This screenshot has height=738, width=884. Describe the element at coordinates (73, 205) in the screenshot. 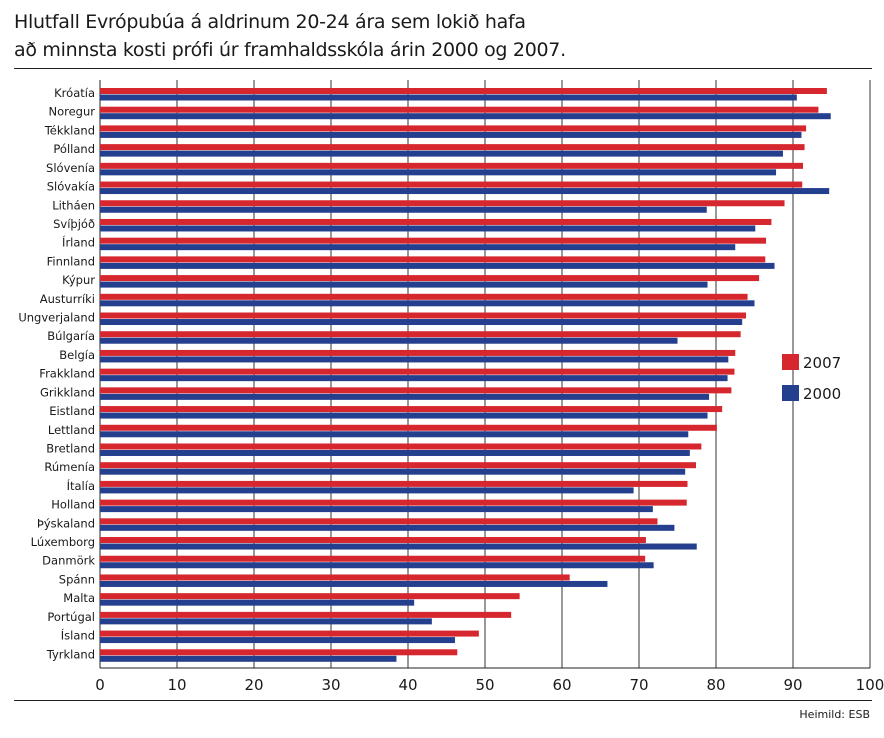

I see `category-label: Litháen` at that location.